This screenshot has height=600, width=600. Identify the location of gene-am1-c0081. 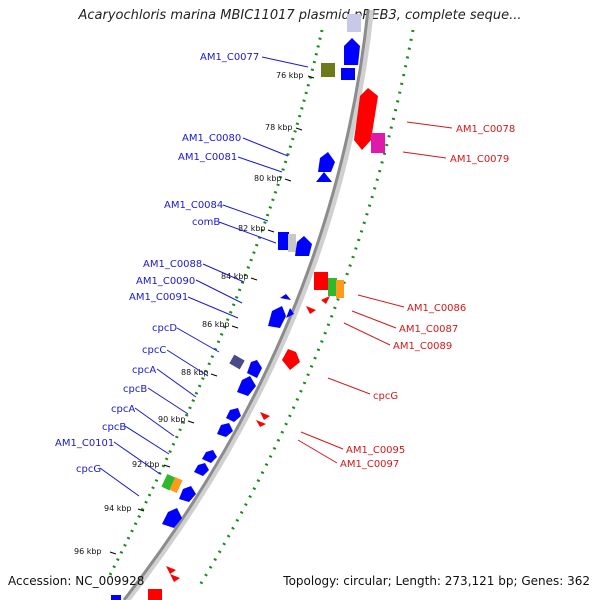
(326, 162).